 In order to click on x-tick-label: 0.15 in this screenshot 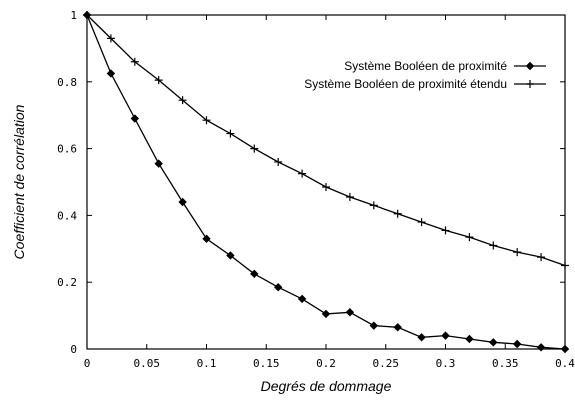, I will do `click(266, 363)`.